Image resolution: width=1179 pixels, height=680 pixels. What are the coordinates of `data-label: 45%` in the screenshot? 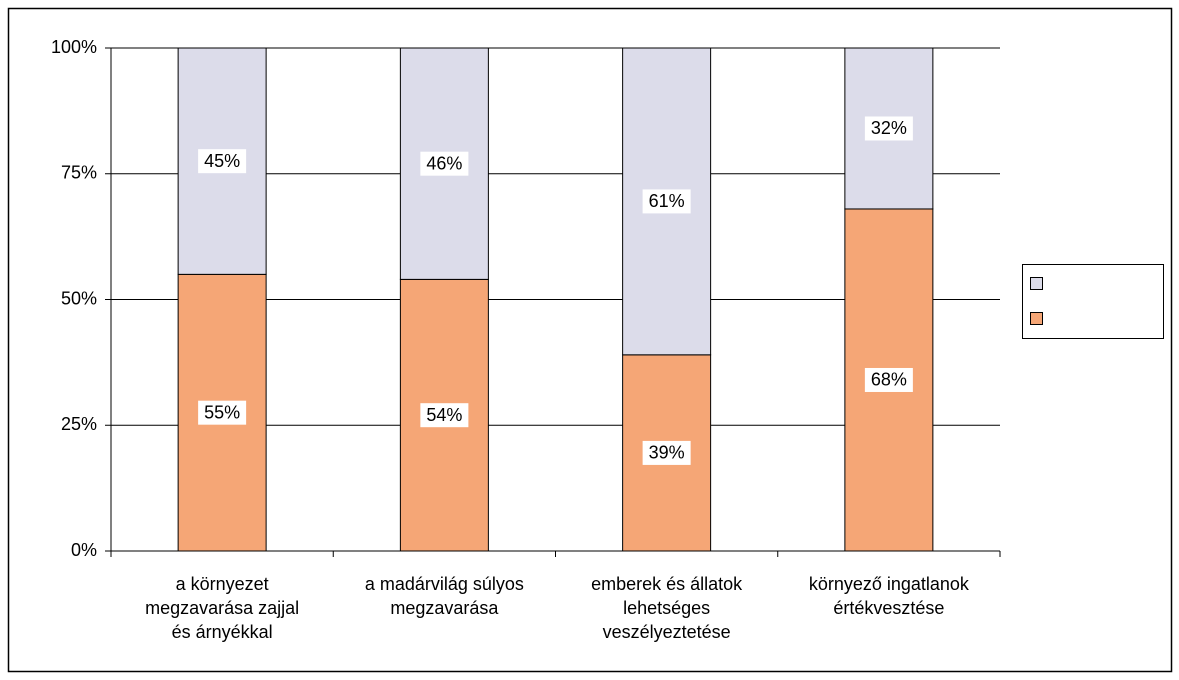 It's located at (222, 161).